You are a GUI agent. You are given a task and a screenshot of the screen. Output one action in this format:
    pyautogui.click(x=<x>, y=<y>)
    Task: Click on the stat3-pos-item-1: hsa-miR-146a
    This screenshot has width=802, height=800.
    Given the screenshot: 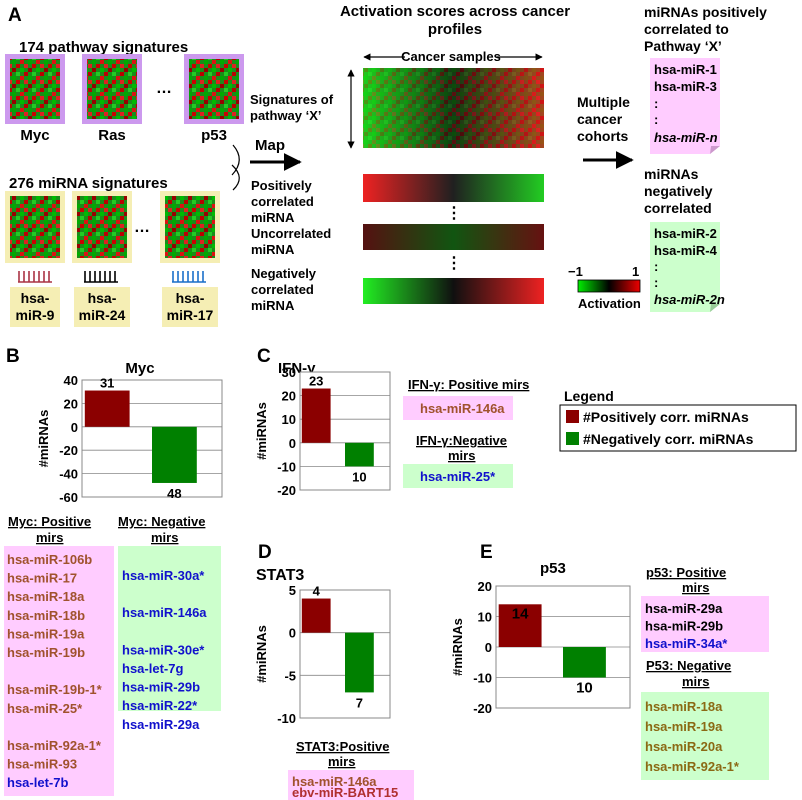 What is the action you would take?
    pyautogui.click(x=334, y=781)
    